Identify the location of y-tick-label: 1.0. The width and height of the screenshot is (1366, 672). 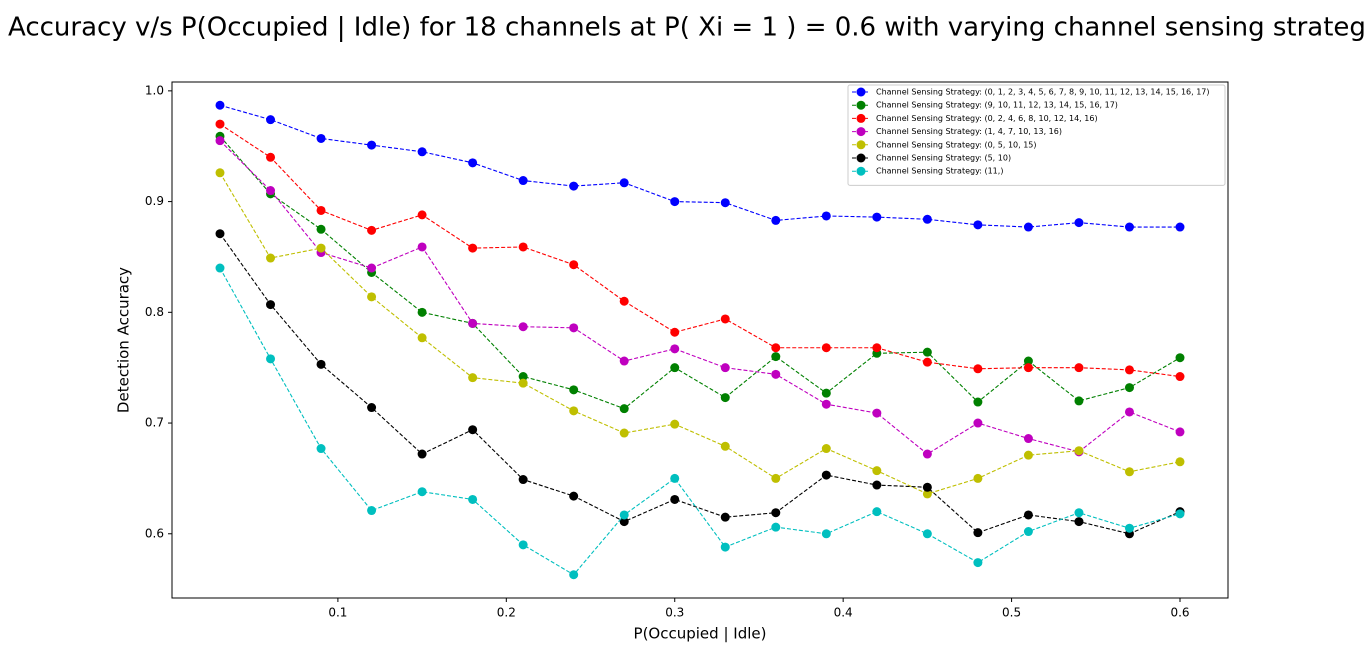
(154, 90).